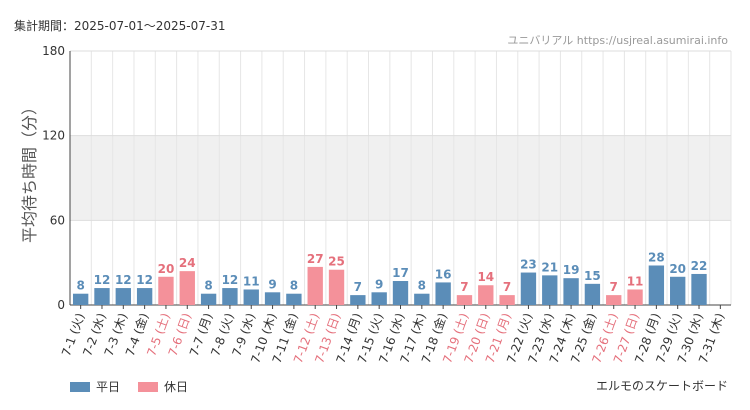 The image size is (750, 410). I want to click on period-label: 集計期間：2025-07-01～2025-07-31, so click(120, 26).